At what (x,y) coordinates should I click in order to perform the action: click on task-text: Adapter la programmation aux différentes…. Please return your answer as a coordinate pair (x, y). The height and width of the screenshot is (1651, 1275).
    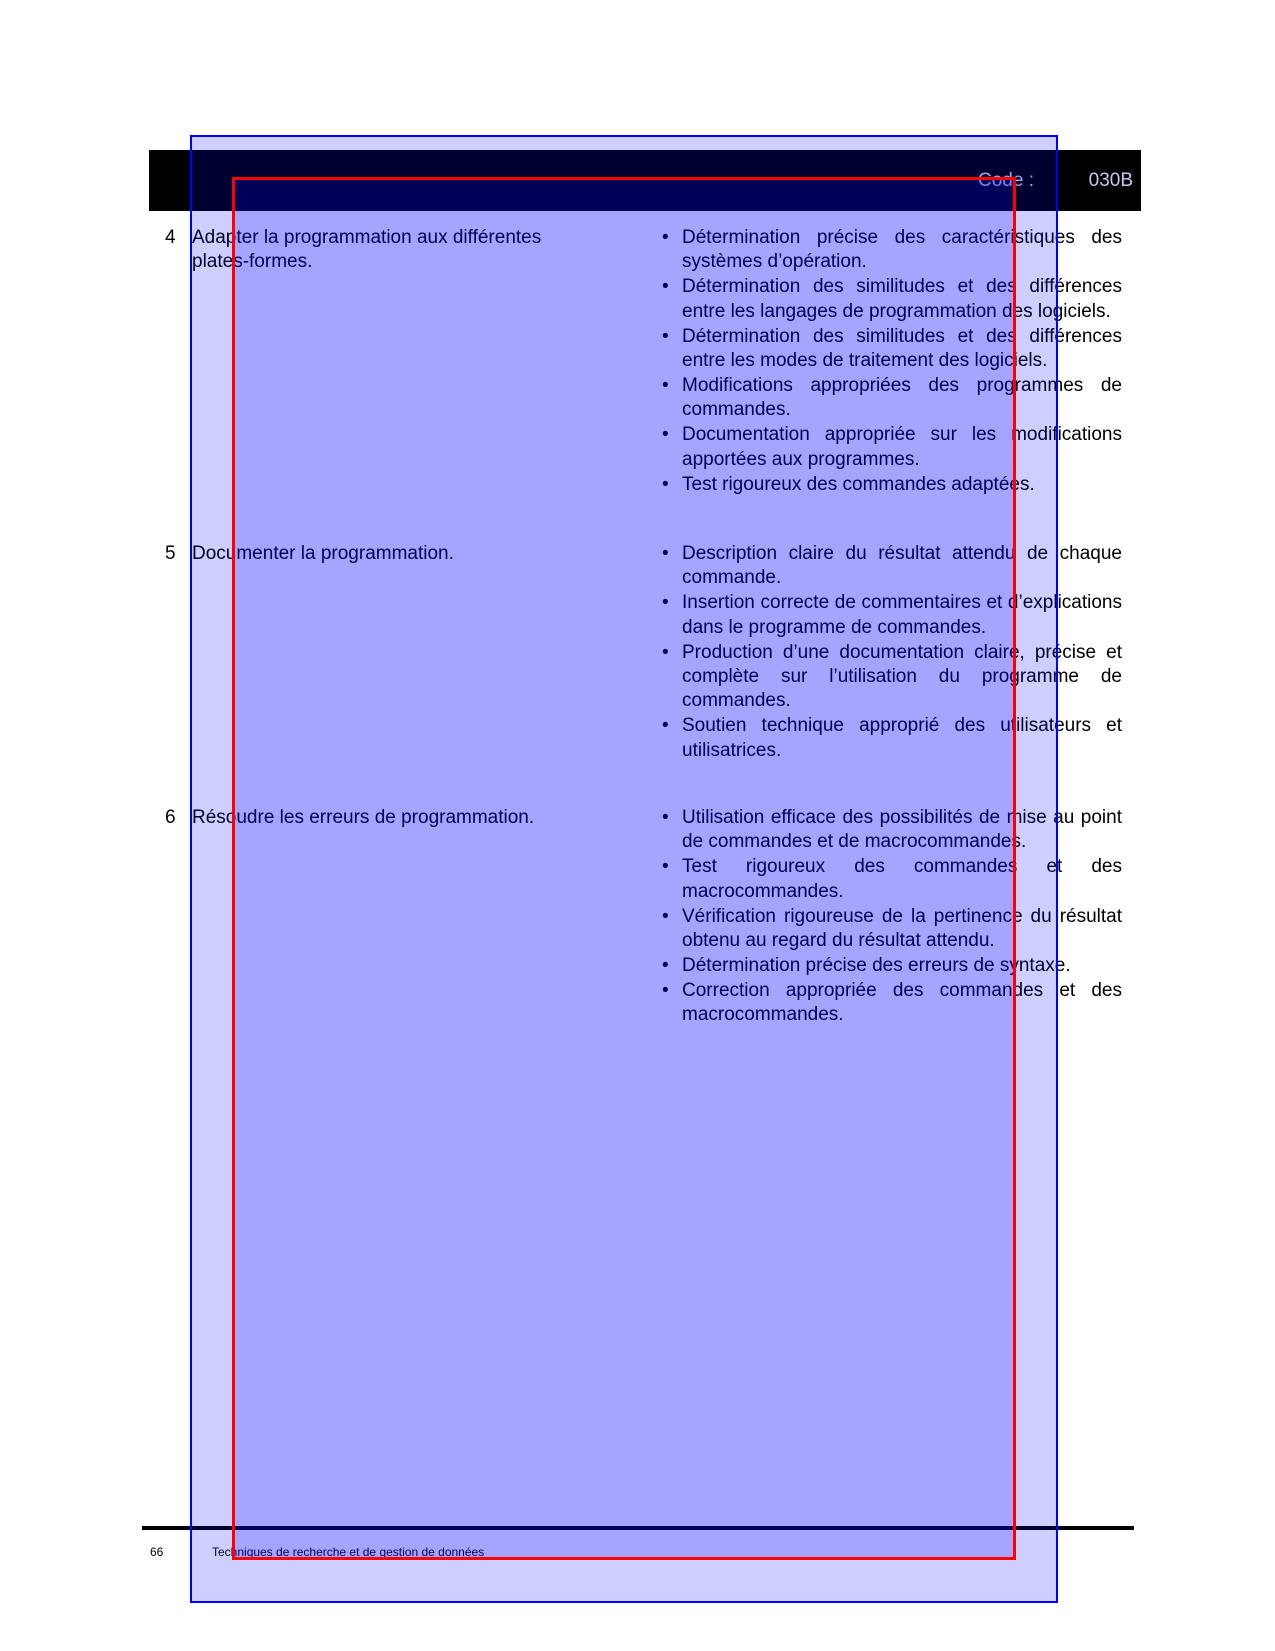
    Looking at the image, I should click on (367, 250).